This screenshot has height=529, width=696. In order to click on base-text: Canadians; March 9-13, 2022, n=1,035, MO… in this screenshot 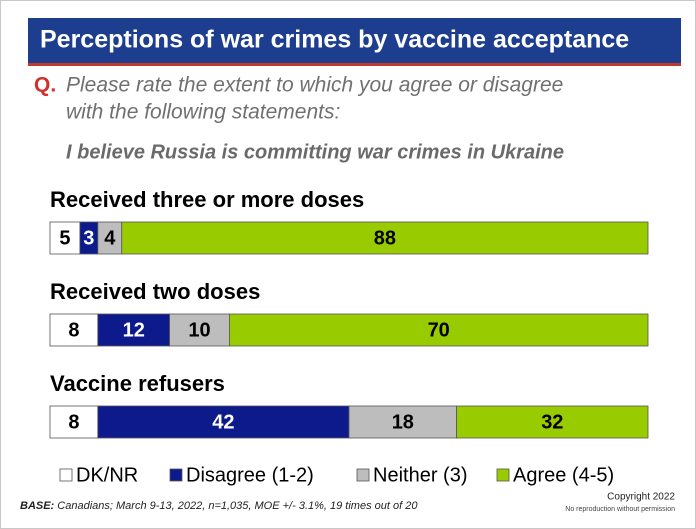, I will do `click(237, 506)`.